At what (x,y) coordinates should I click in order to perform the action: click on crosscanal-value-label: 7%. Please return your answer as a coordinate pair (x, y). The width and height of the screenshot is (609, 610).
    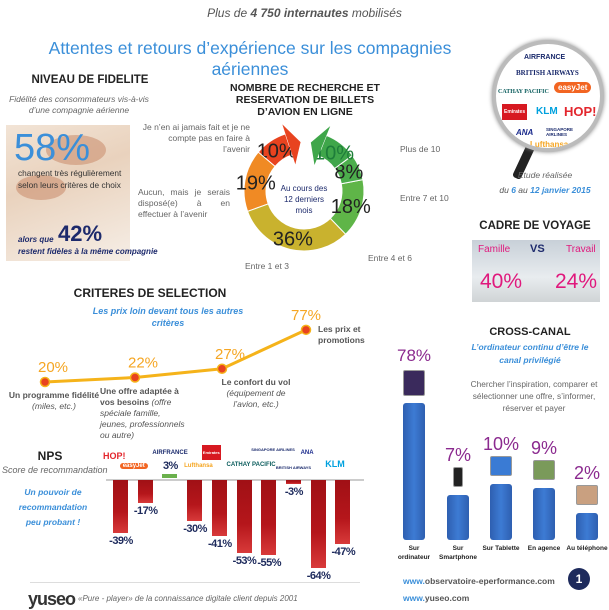
    Looking at the image, I should click on (457, 454).